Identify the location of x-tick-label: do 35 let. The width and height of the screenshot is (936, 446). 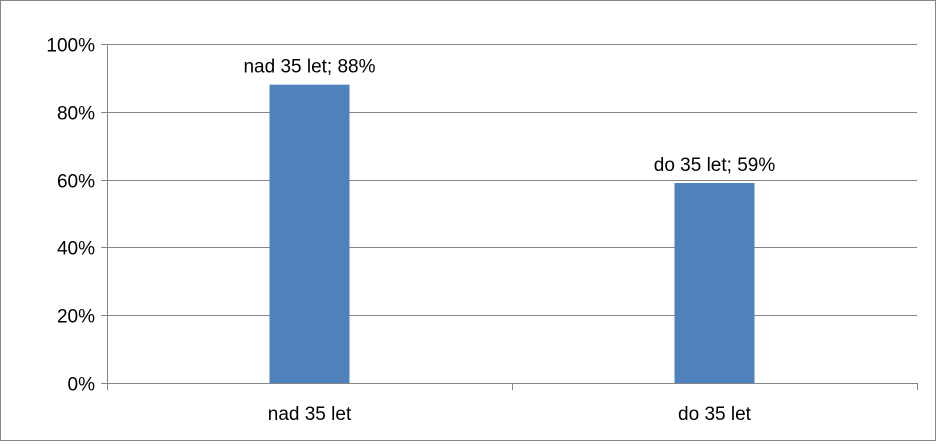
(715, 414).